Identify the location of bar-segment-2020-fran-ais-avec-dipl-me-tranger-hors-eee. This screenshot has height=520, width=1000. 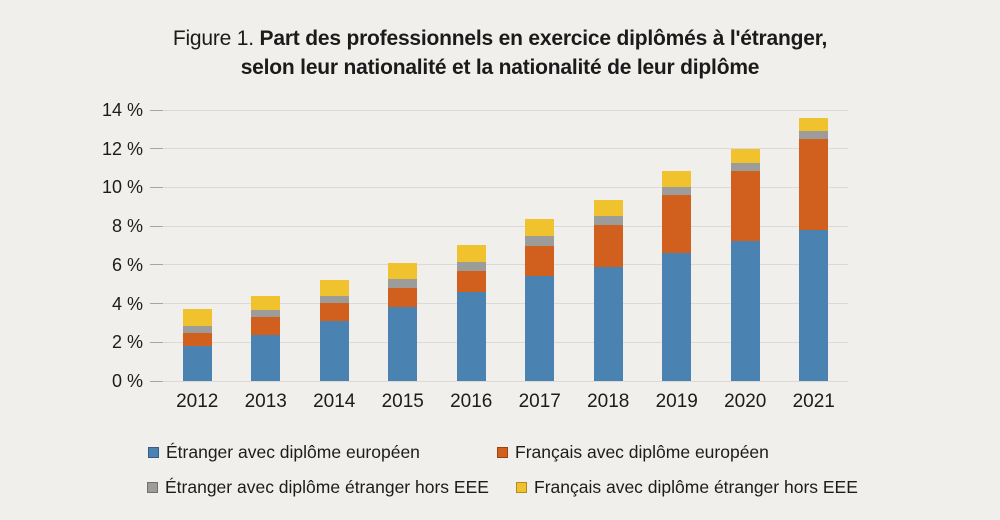
(745, 156).